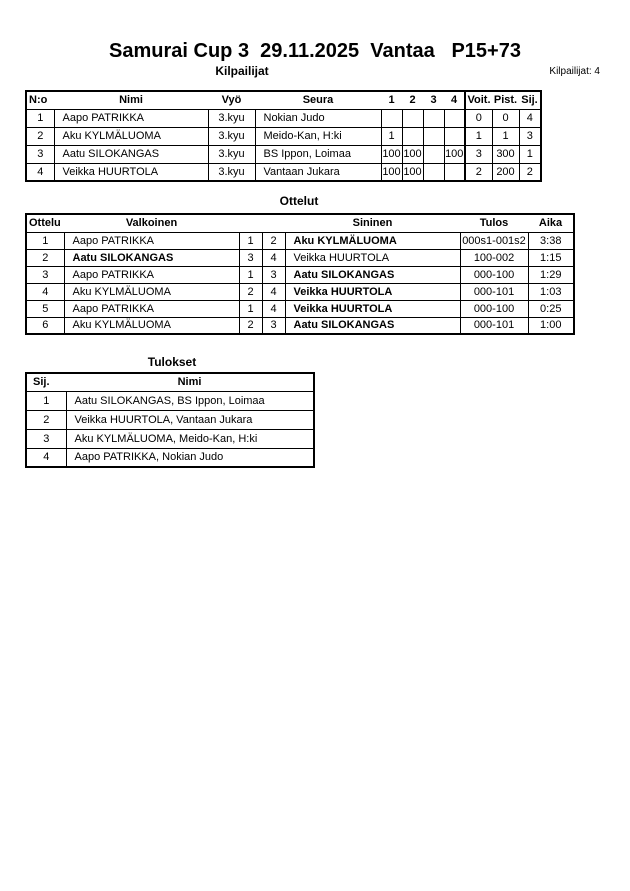 The width and height of the screenshot is (630, 891). I want to click on table-row: 2 Veikka HUURTOLA, Vantaan Jukara, so click(170, 419).